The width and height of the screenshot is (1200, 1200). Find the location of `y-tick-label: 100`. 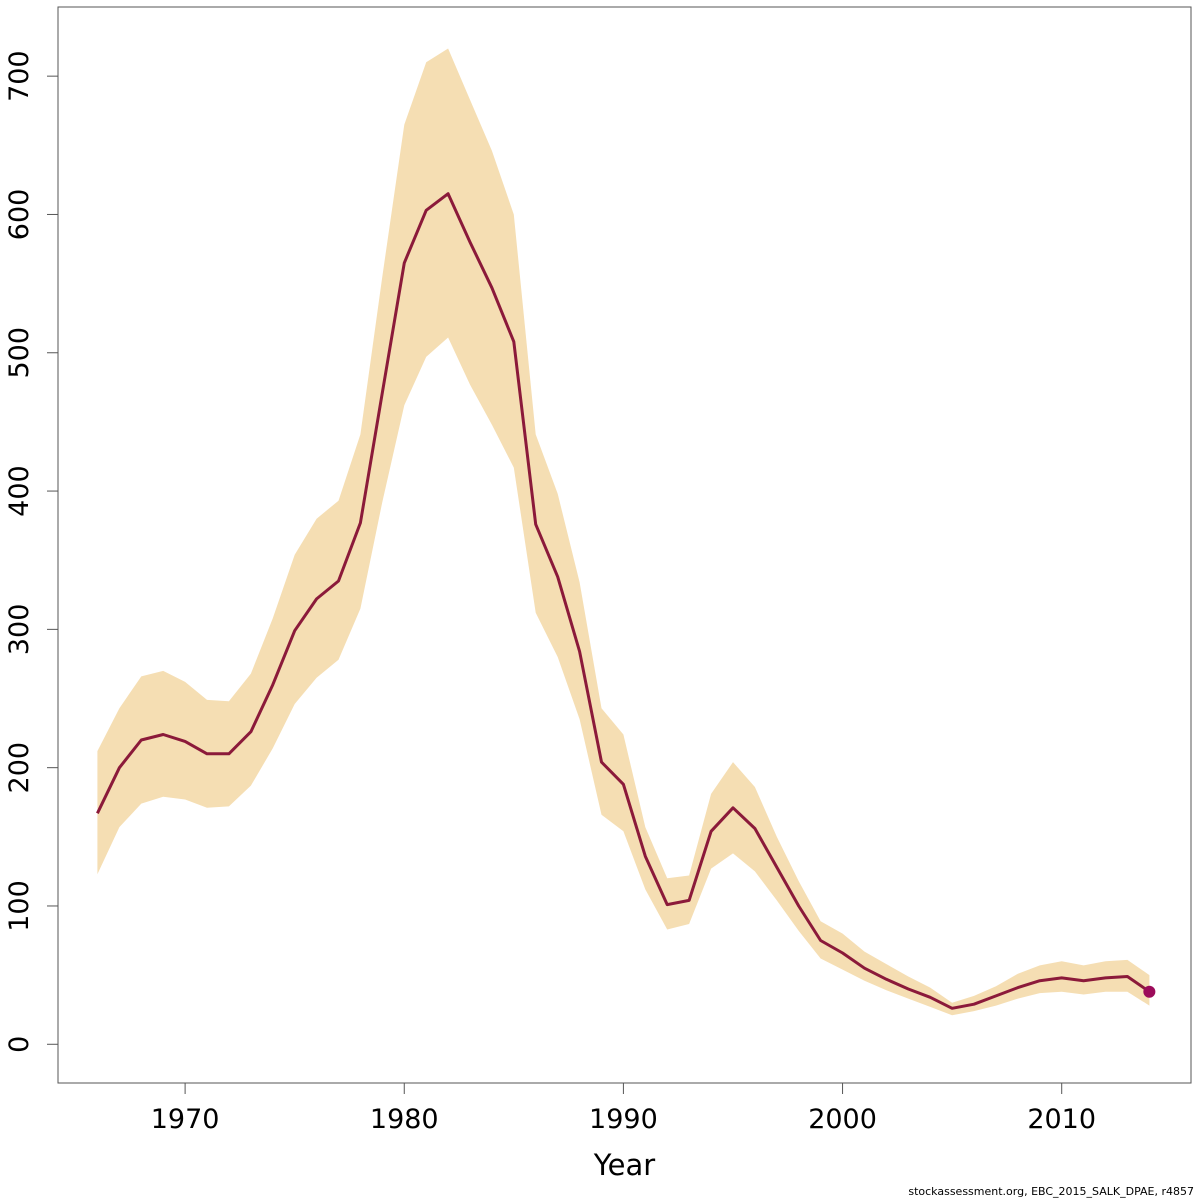

y-tick-label: 100 is located at coordinates (19, 906).